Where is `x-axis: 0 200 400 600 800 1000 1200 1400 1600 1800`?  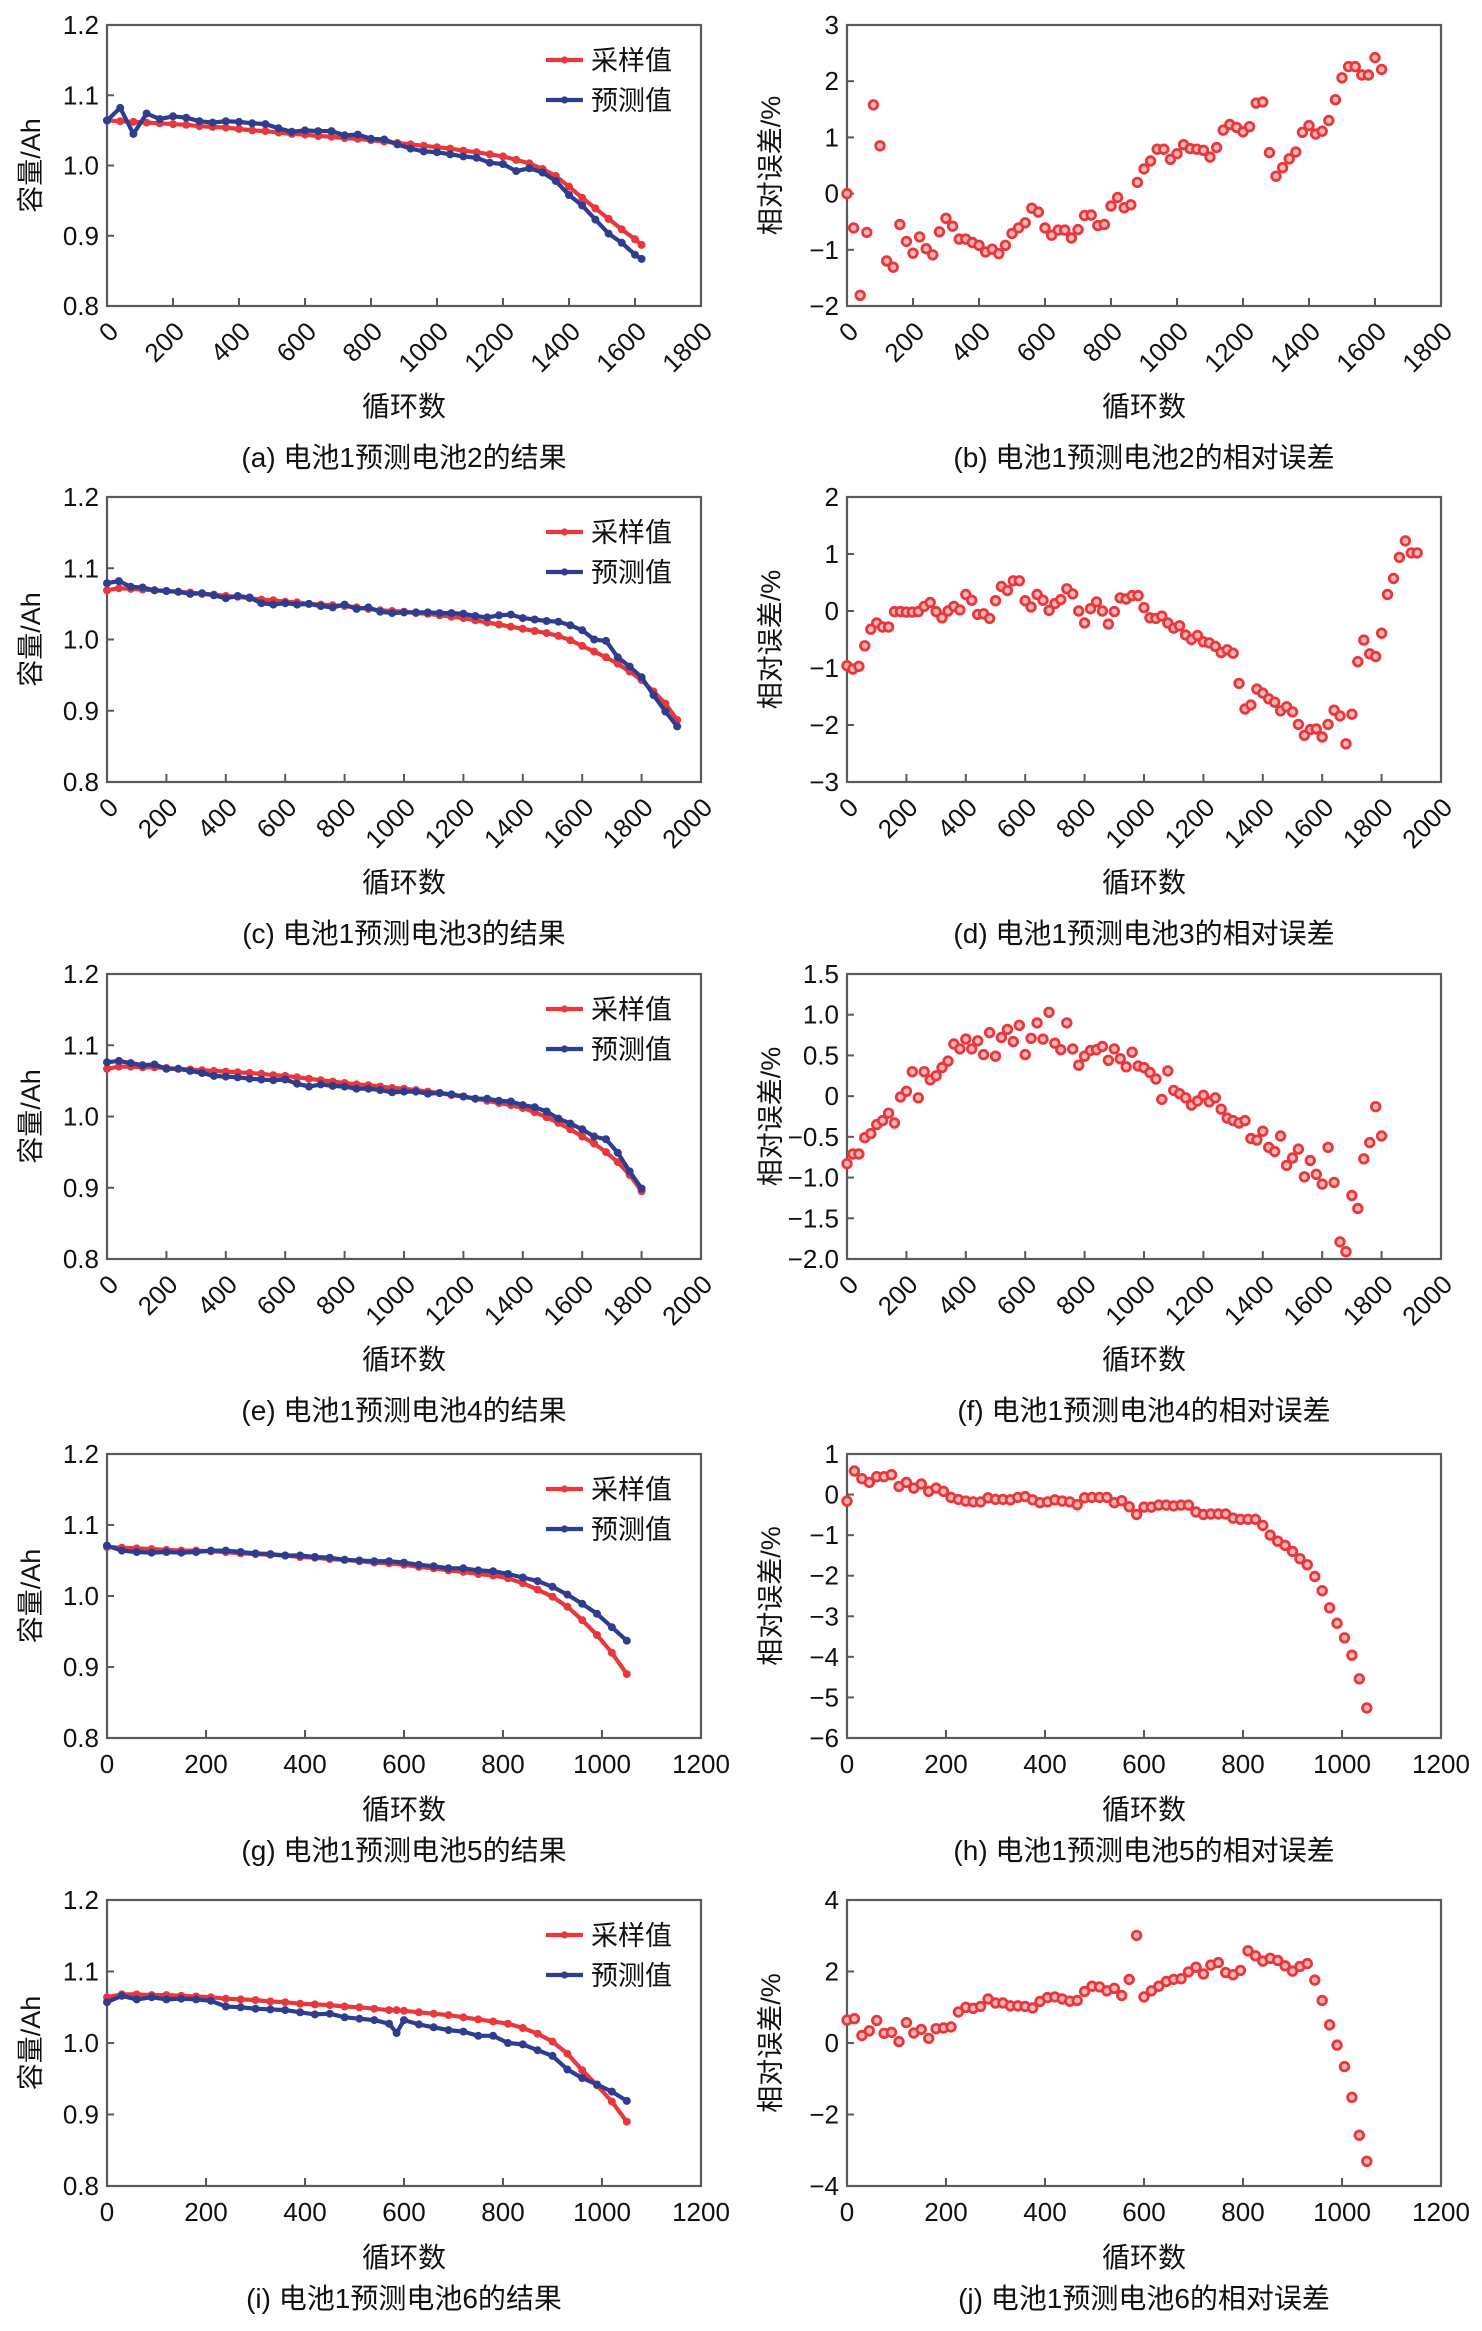 x-axis: 0 200 400 600 800 1000 1200 1400 1600 1800 is located at coordinates (405, 338).